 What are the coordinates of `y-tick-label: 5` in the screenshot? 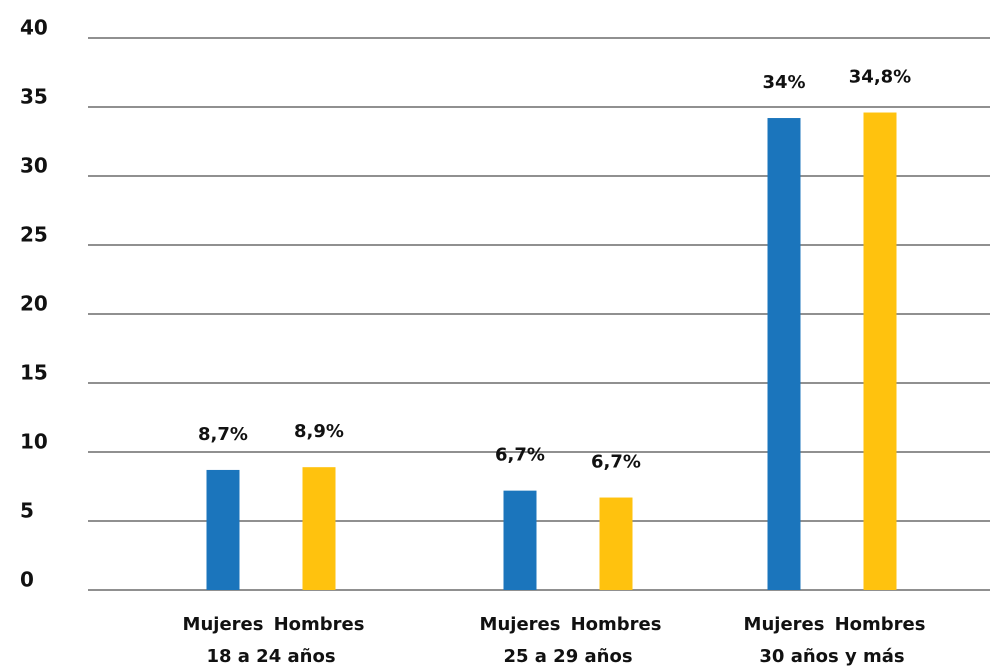 It's located at (27, 511).